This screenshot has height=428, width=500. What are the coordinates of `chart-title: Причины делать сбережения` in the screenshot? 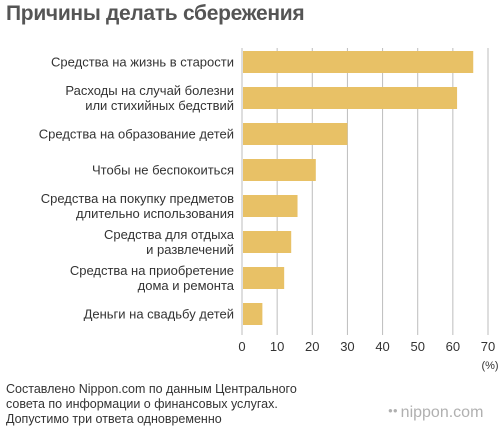 It's located at (155, 13).